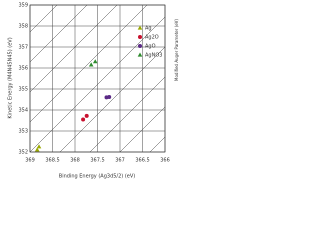 The width and height of the screenshot is (320, 240). What do you see at coordinates (142, 161) in the screenshot?
I see `x-tick-label: 366.5` at bounding box center [142, 161].